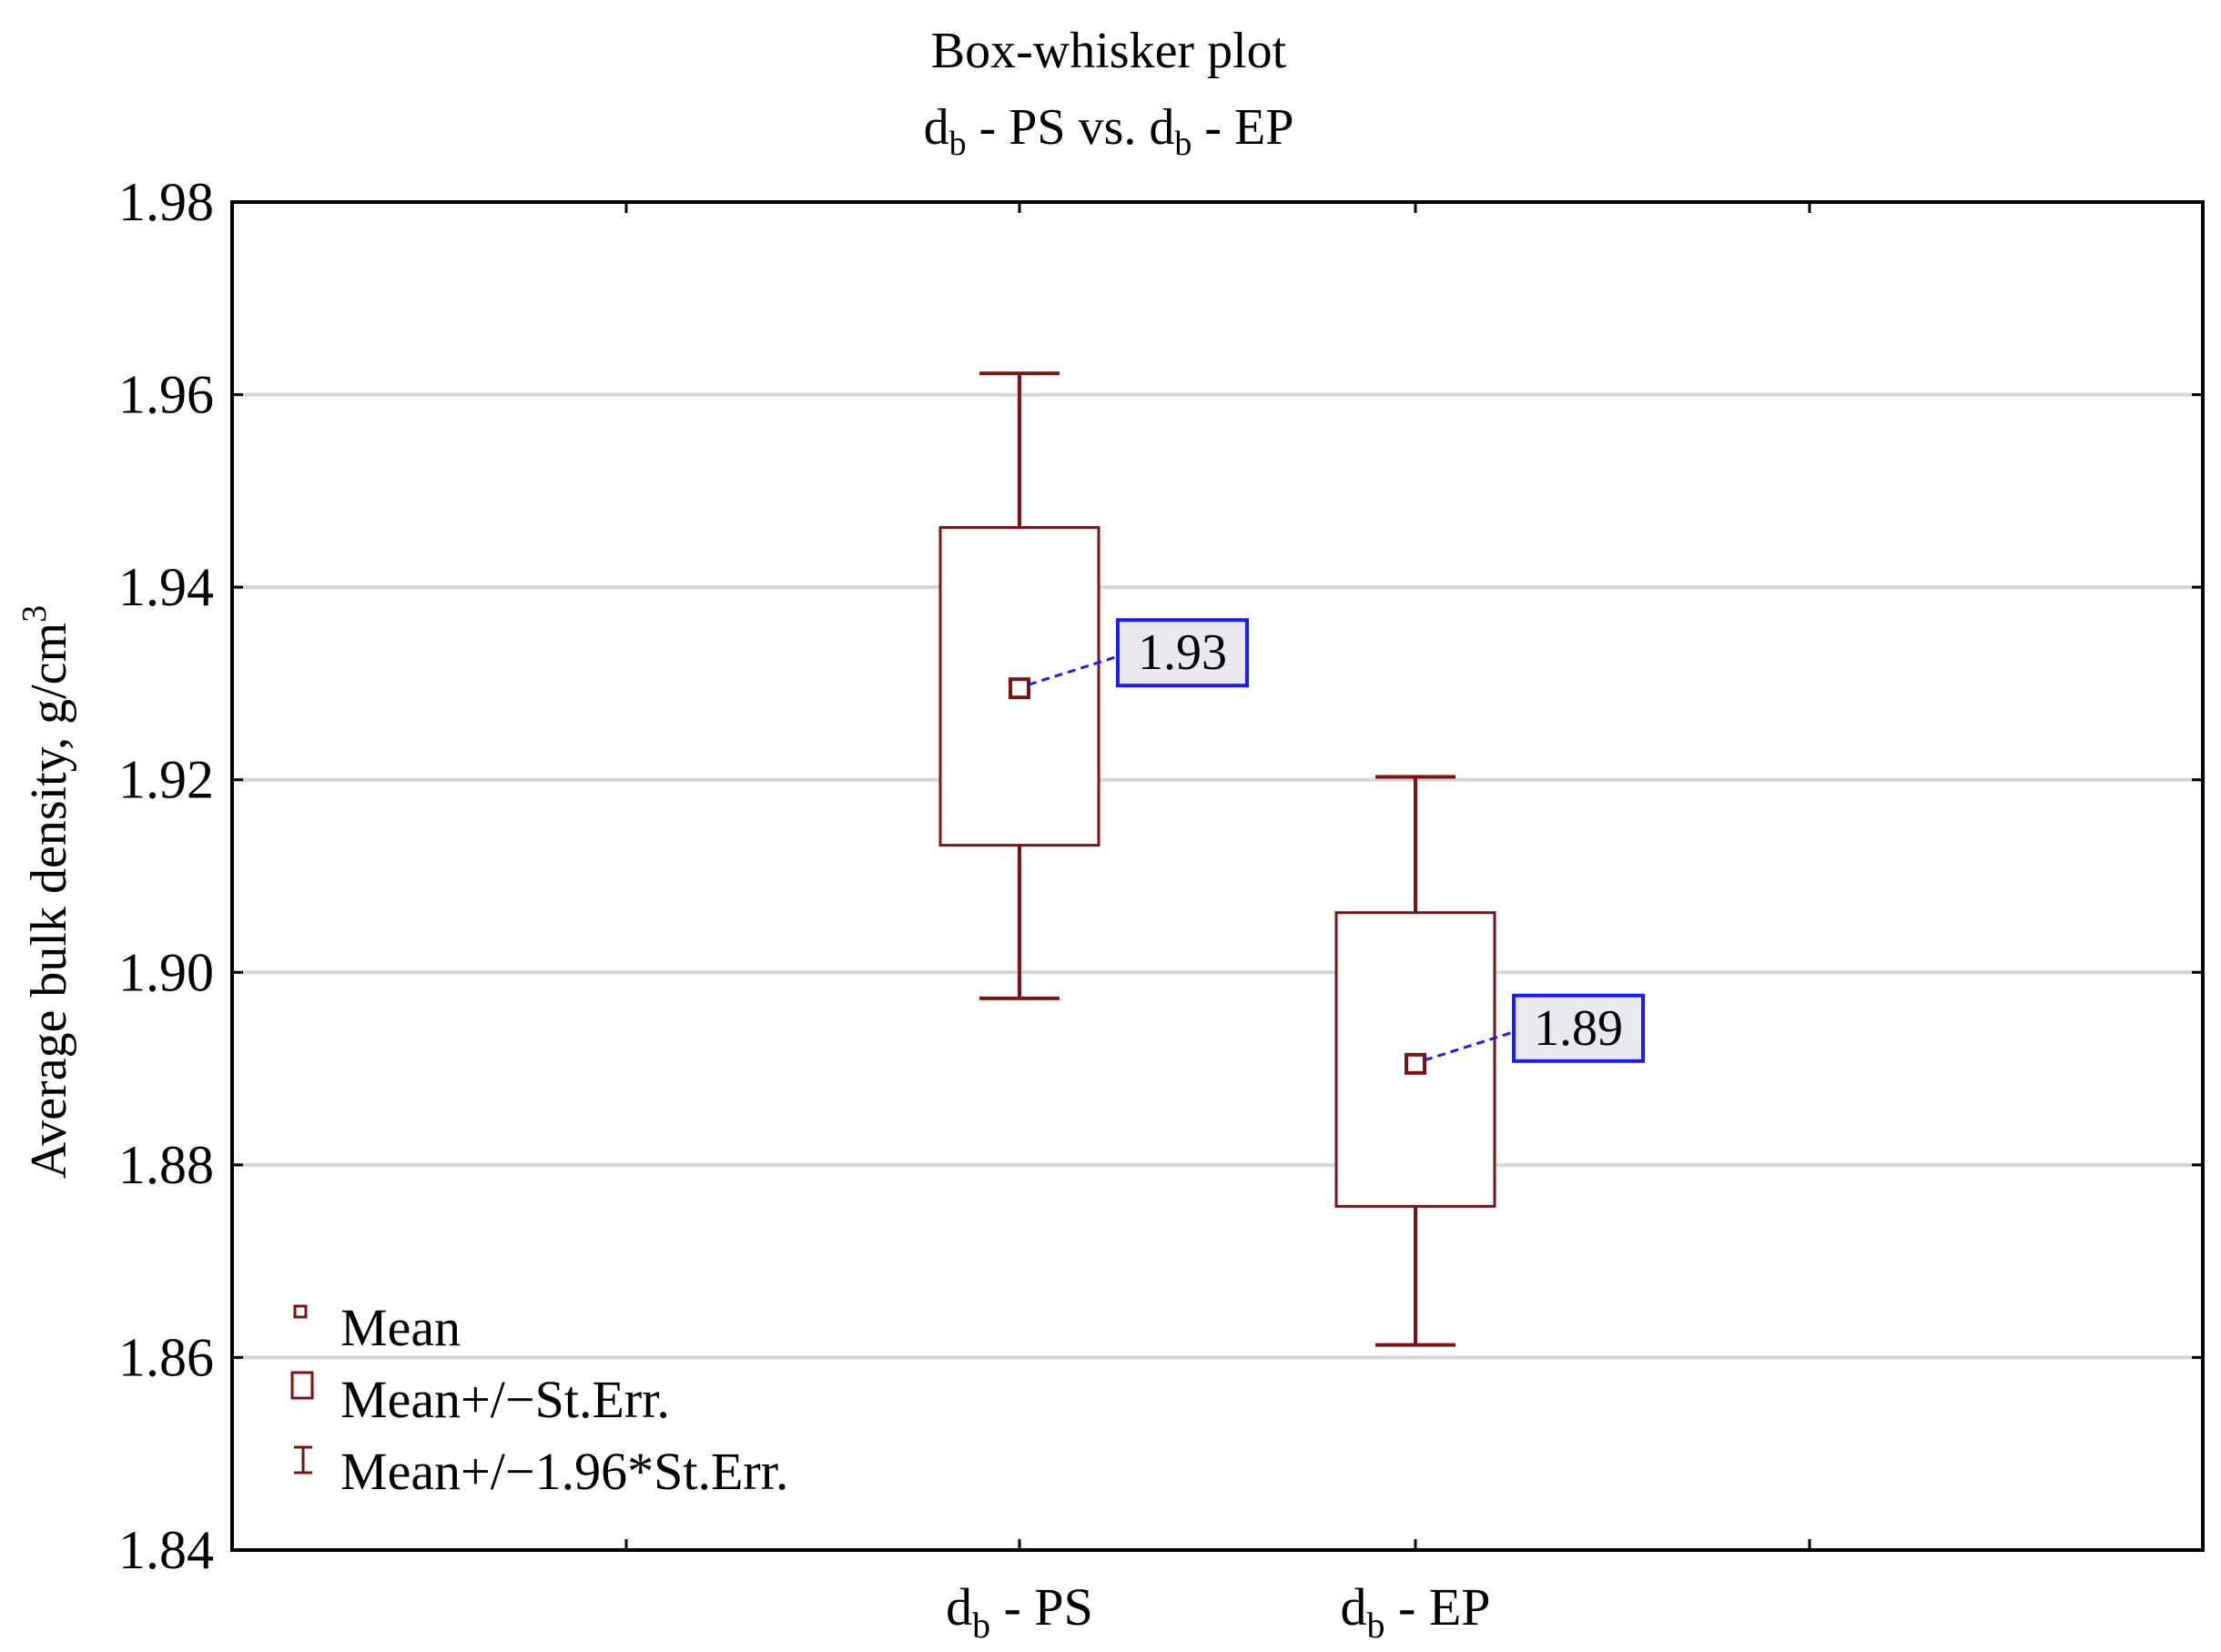 Image resolution: width=2221 pixels, height=1652 pixels. I want to click on legend-mean-swatch, so click(300, 1312).